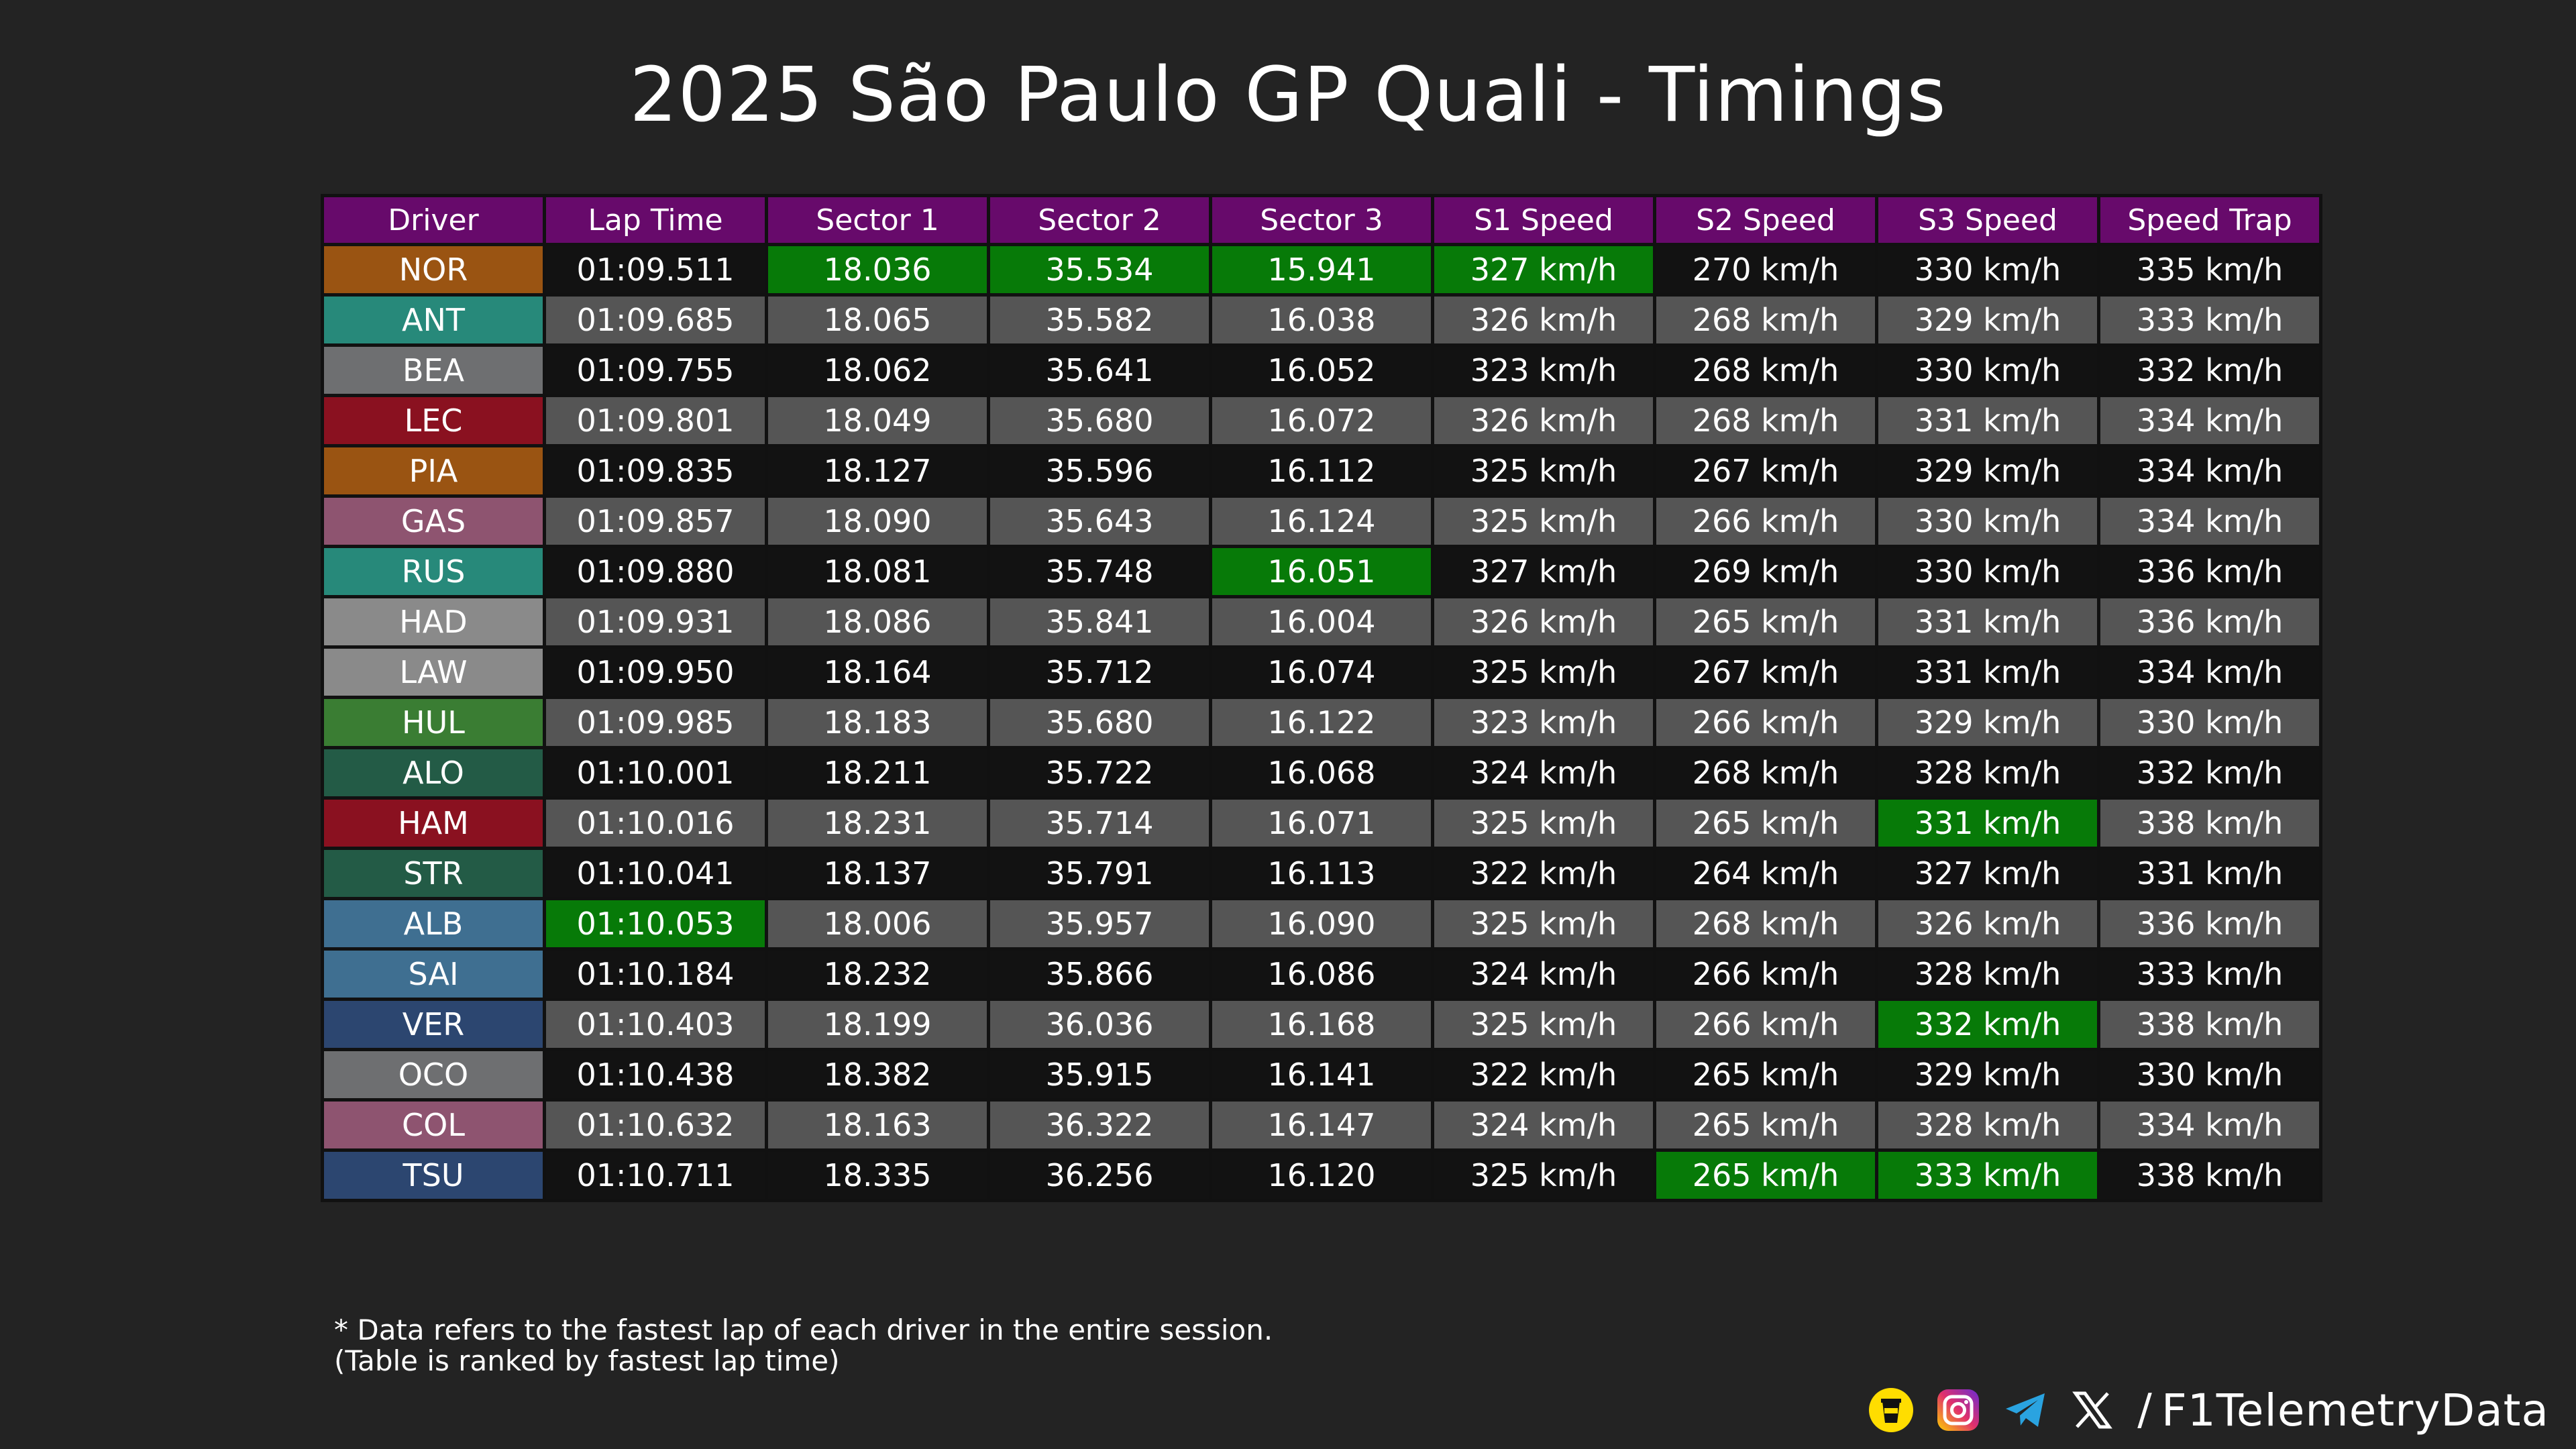  What do you see at coordinates (433, 1125) in the screenshot?
I see `driver-cell: COL` at bounding box center [433, 1125].